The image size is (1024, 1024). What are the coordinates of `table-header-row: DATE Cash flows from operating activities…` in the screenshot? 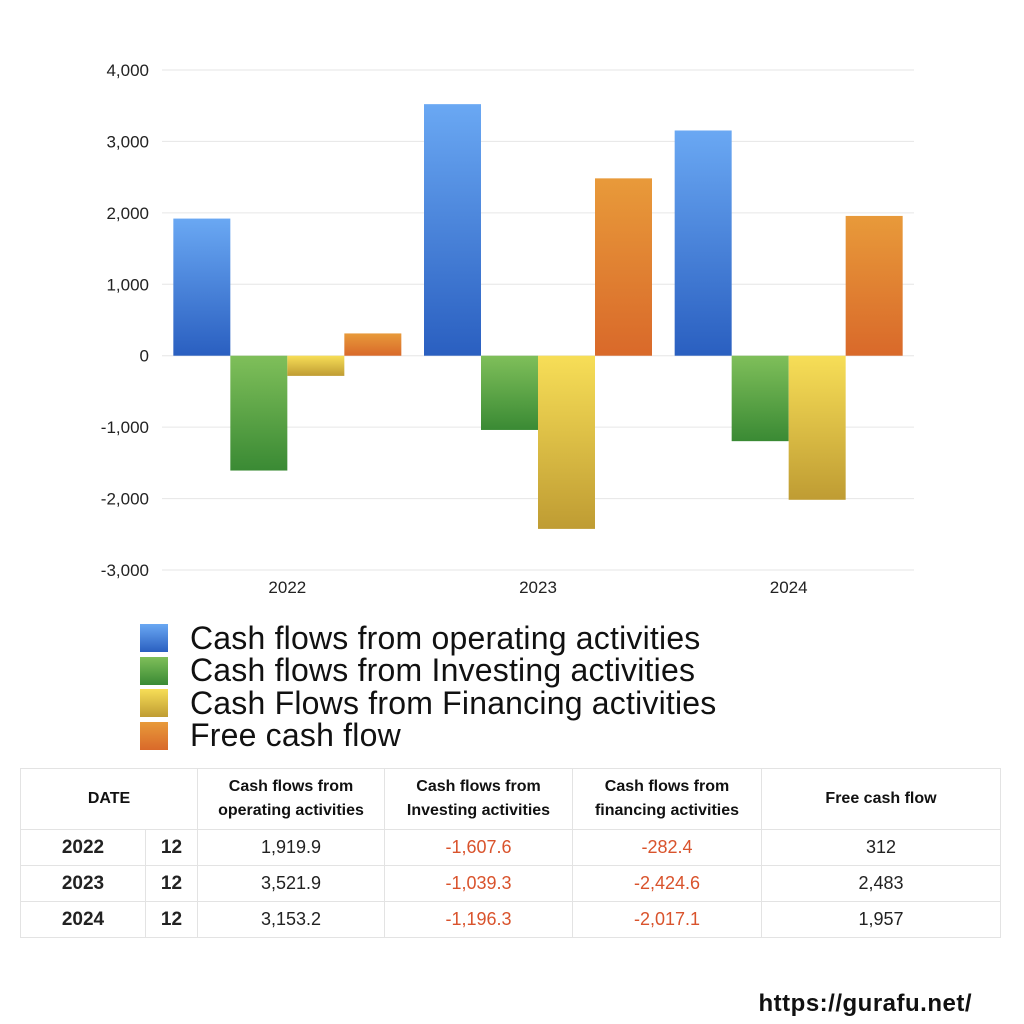 It's located at (510, 799).